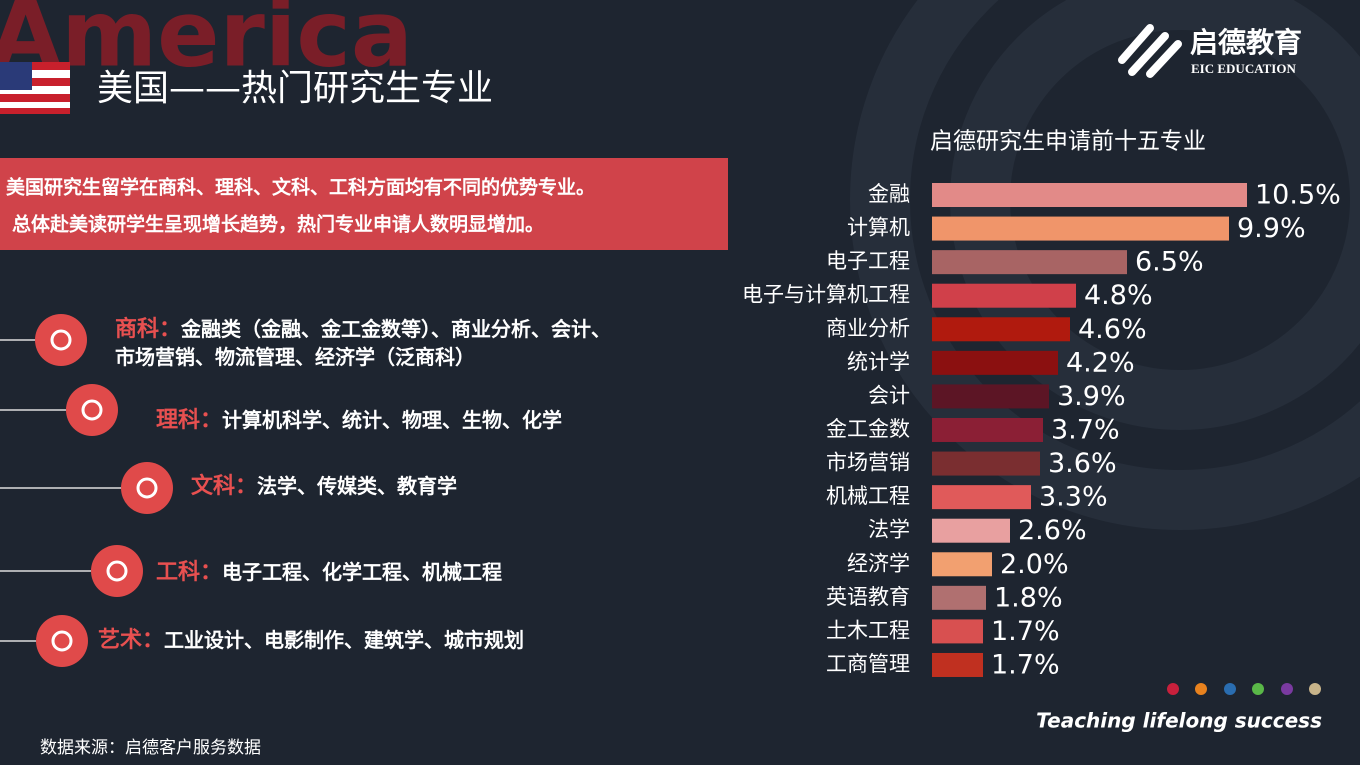 The width and height of the screenshot is (1360, 765). I want to click on value-label: 2.6%, so click(1052, 530).